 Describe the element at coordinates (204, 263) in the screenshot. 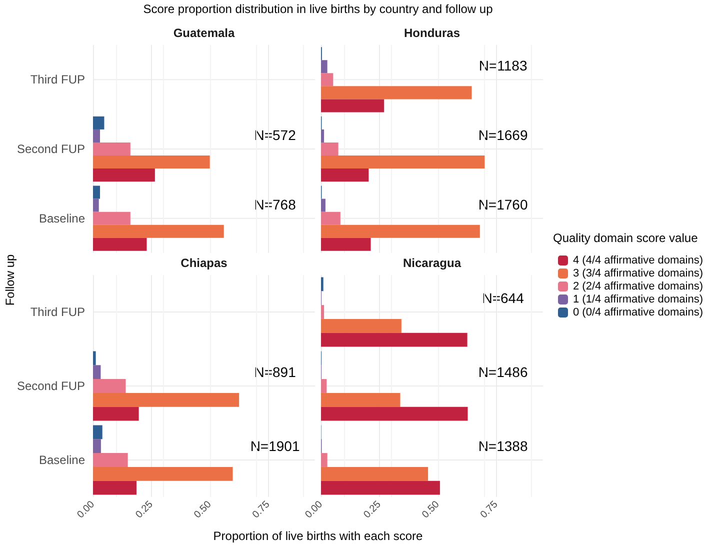

I see `chart-subtitle: Chiapas` at that location.